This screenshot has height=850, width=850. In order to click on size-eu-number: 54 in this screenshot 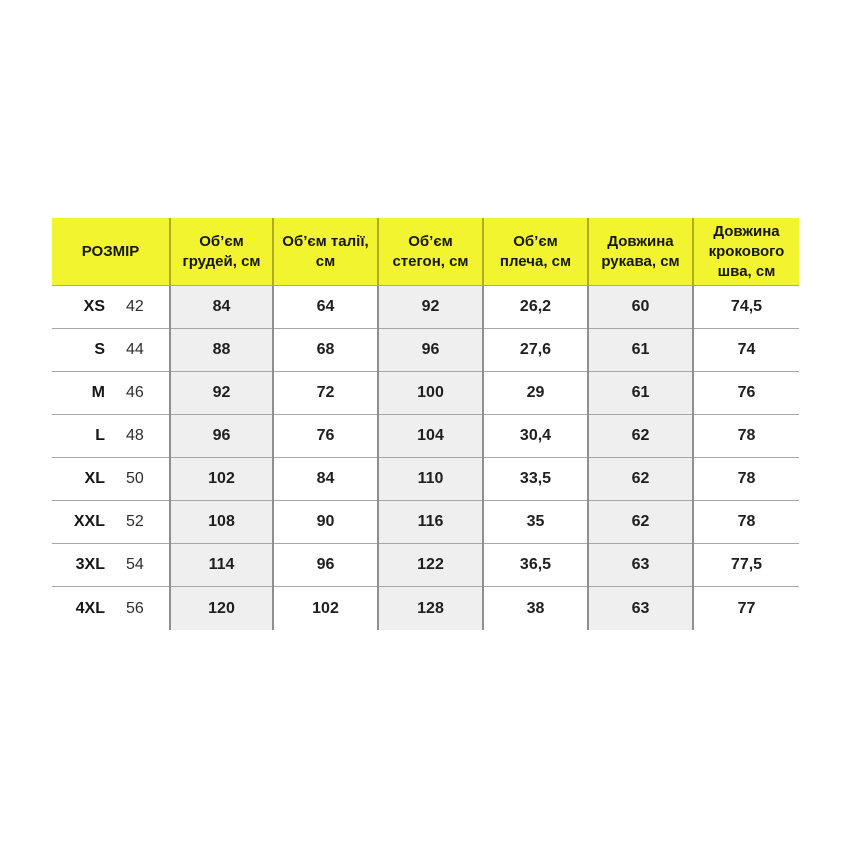, I will do `click(135, 565)`.